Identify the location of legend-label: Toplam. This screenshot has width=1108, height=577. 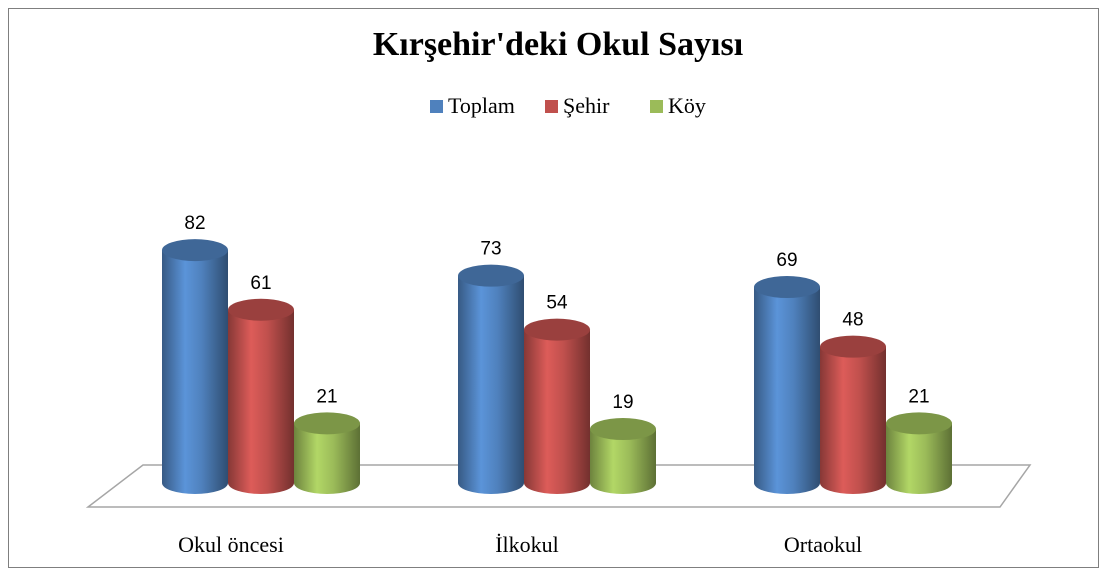
(481, 105).